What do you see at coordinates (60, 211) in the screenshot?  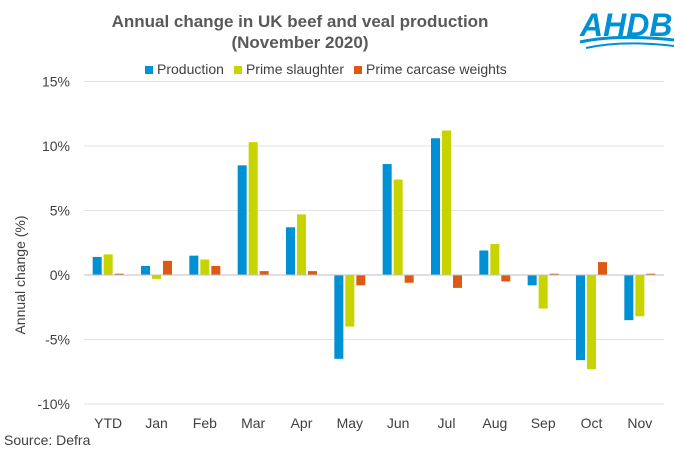 I see `y-tick-label: 5%` at bounding box center [60, 211].